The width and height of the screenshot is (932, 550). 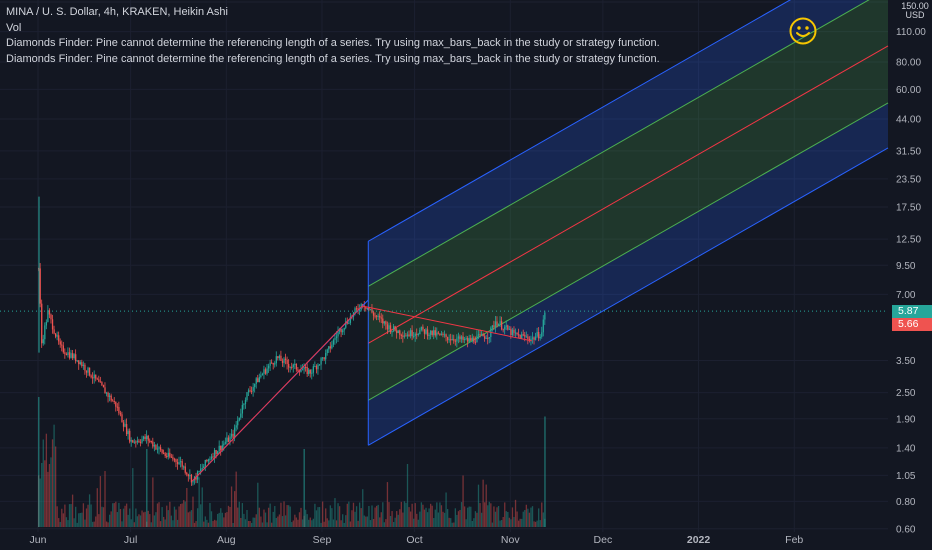 I want to click on trendline, so click(x=446, y=323).